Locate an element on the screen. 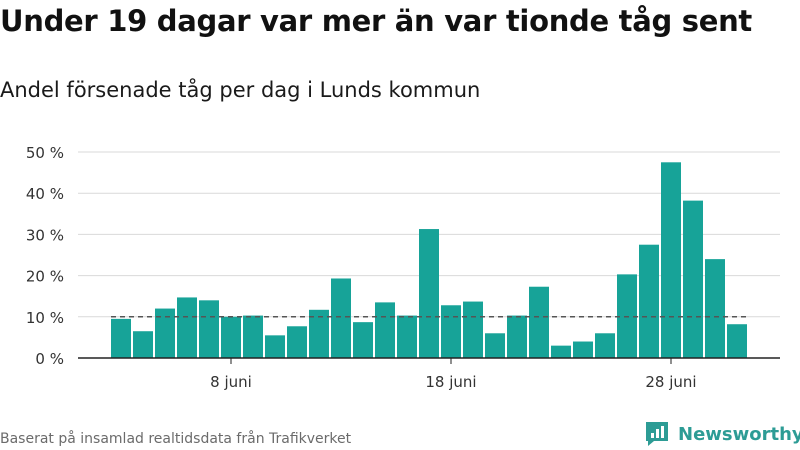 Image resolution: width=800 pixels, height=450 pixels. x-tick-label: 18 juni is located at coordinates (450, 382).